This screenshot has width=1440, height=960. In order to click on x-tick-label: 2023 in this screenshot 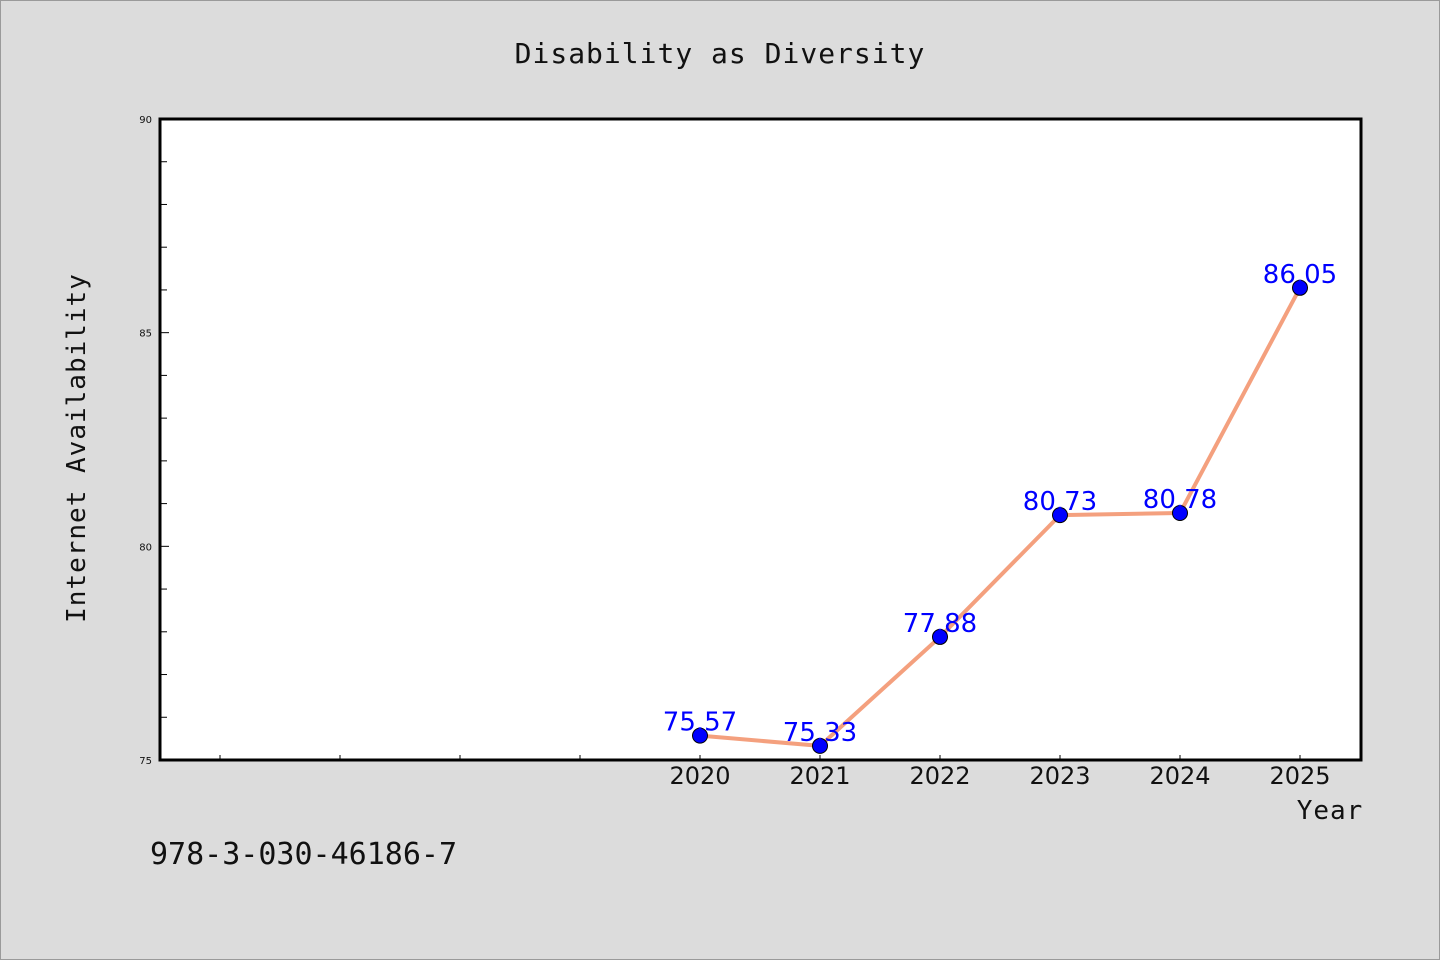, I will do `click(1059, 776)`.